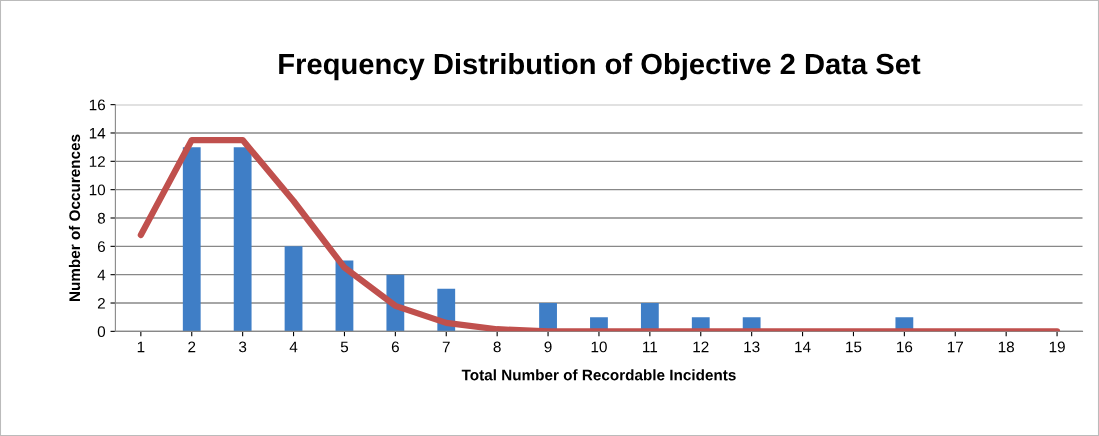 This screenshot has width=1099, height=436. What do you see at coordinates (395, 347) in the screenshot?
I see `x-tick-label: 6` at bounding box center [395, 347].